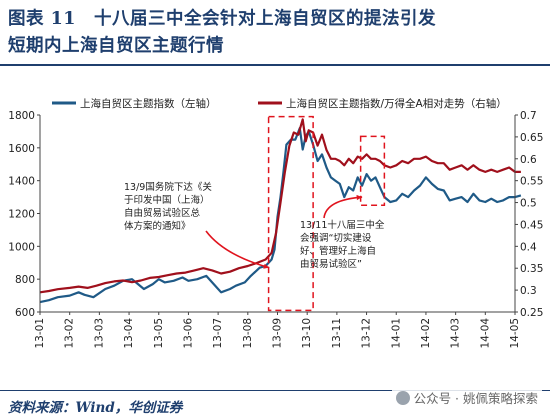 Image resolution: width=550 pixels, height=418 pixels. Describe the element at coordinates (21, 149) in the screenshot. I see `left-tick-label: 1600` at that location.